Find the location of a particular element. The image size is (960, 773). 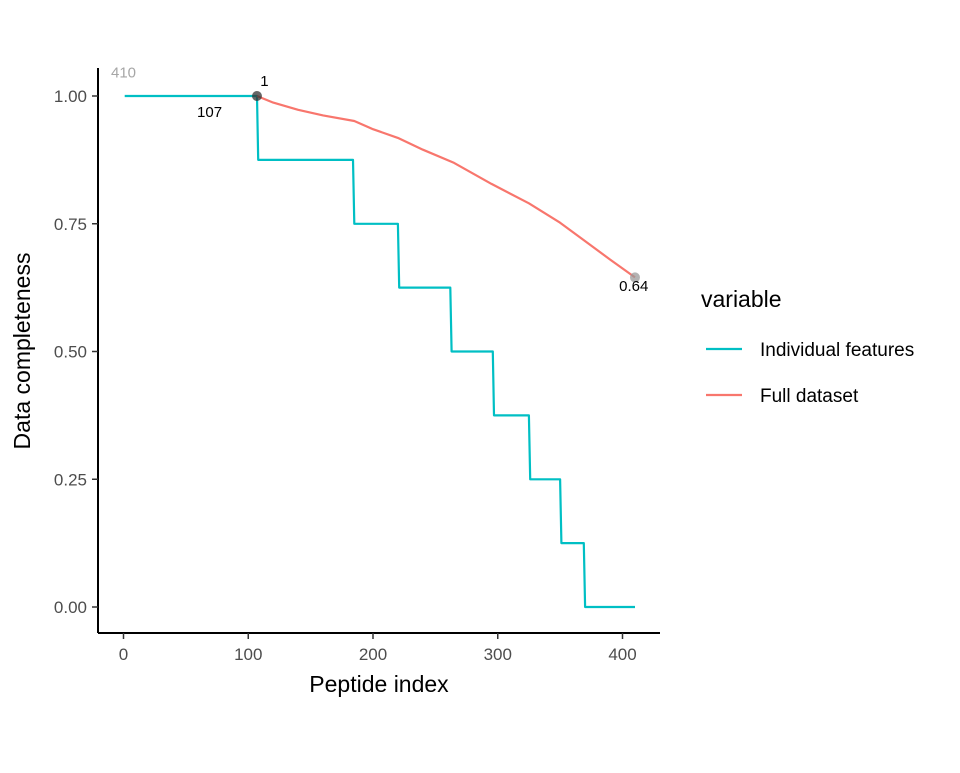

x-axis-title: Peptide index is located at coordinates (379, 684).